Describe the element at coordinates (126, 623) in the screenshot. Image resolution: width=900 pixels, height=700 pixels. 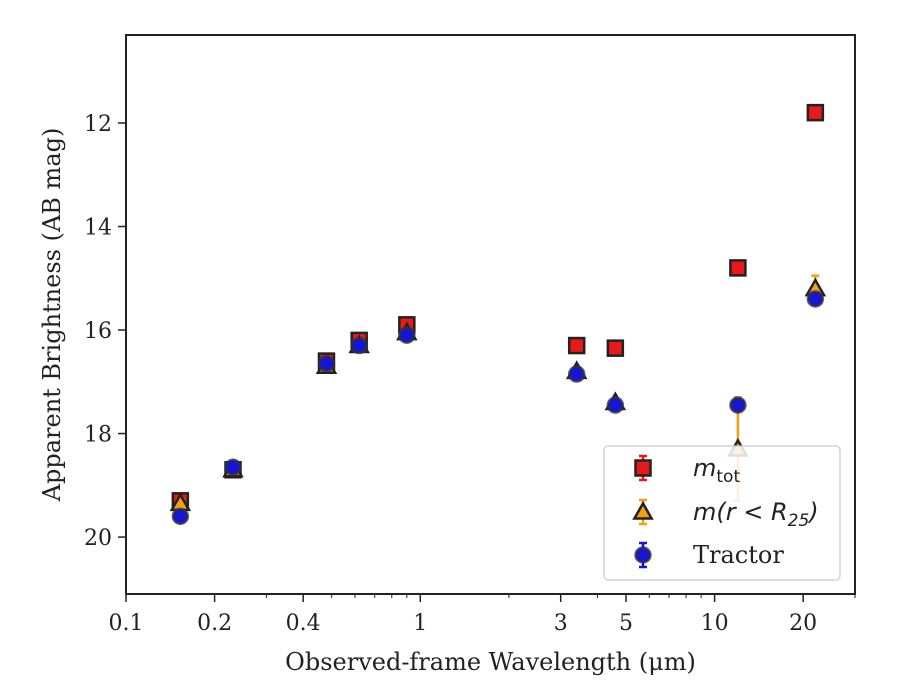
I see `x-tick-label: 0.1` at that location.